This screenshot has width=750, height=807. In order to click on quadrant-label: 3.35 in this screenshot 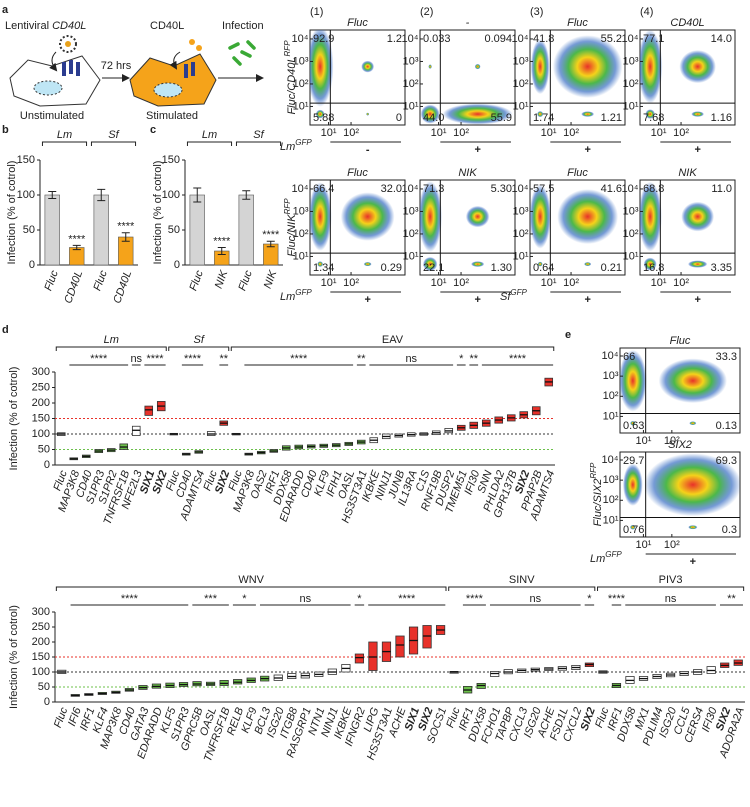, I will do `click(721, 268)`.